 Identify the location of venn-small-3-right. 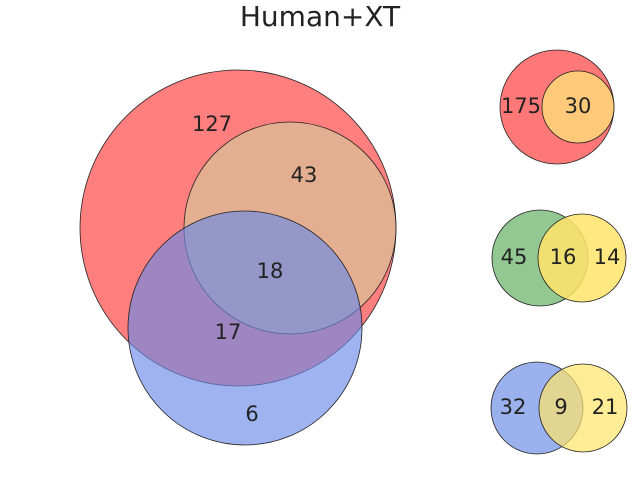
(583, 408).